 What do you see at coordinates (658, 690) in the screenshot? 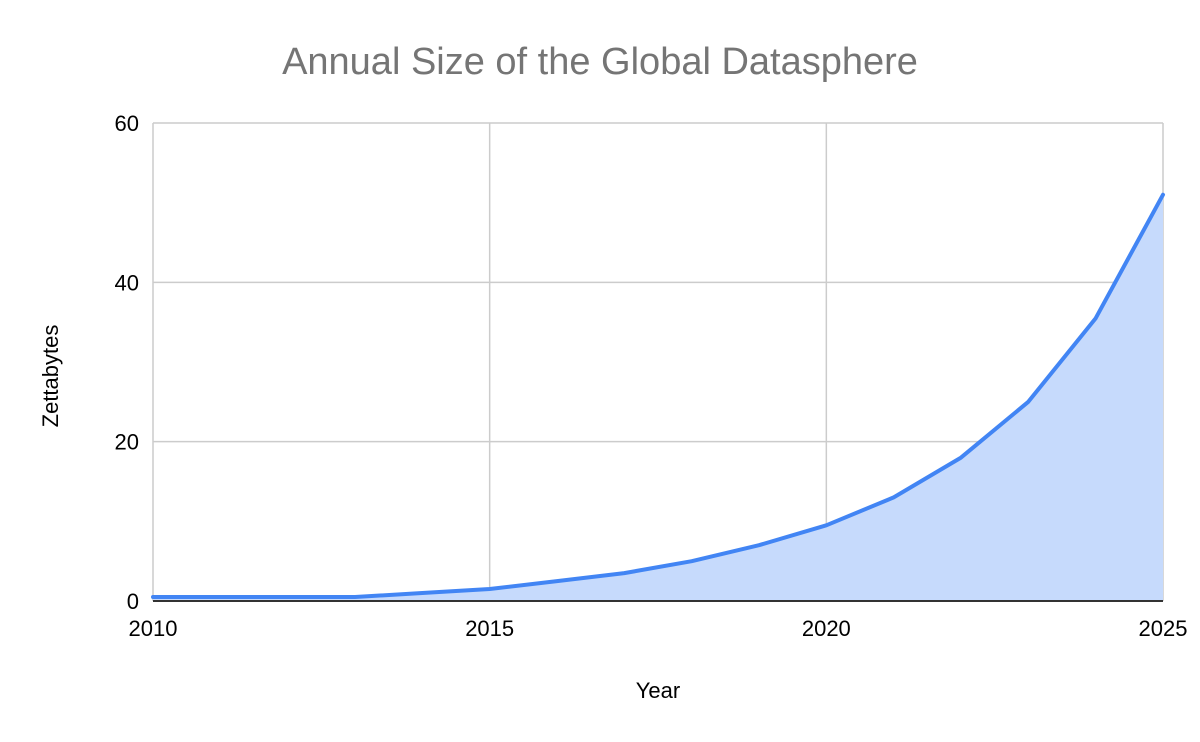
I see `x-axis-title: Year` at bounding box center [658, 690].